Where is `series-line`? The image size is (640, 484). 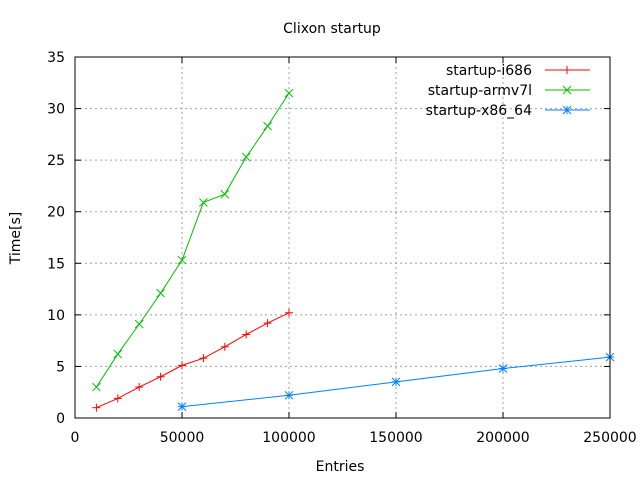 series-line is located at coordinates (193, 360).